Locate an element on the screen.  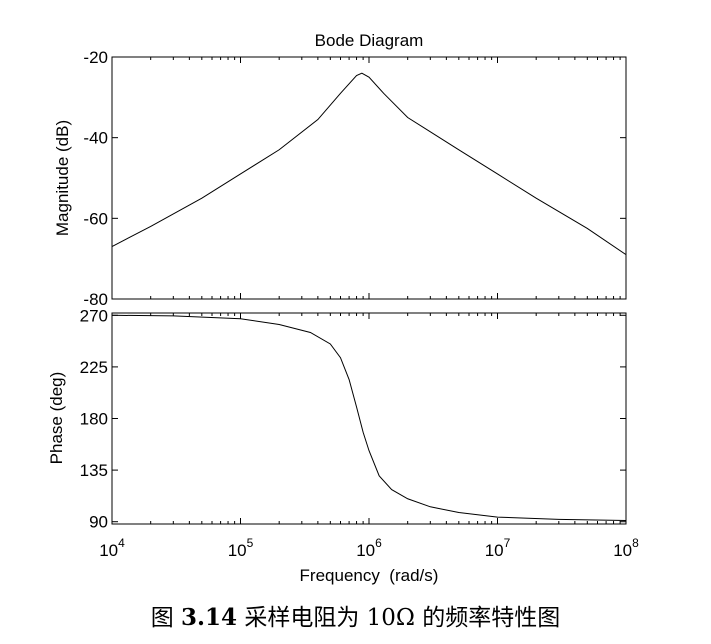
magnitude-ytick-label: -40 is located at coordinates (95, 138).